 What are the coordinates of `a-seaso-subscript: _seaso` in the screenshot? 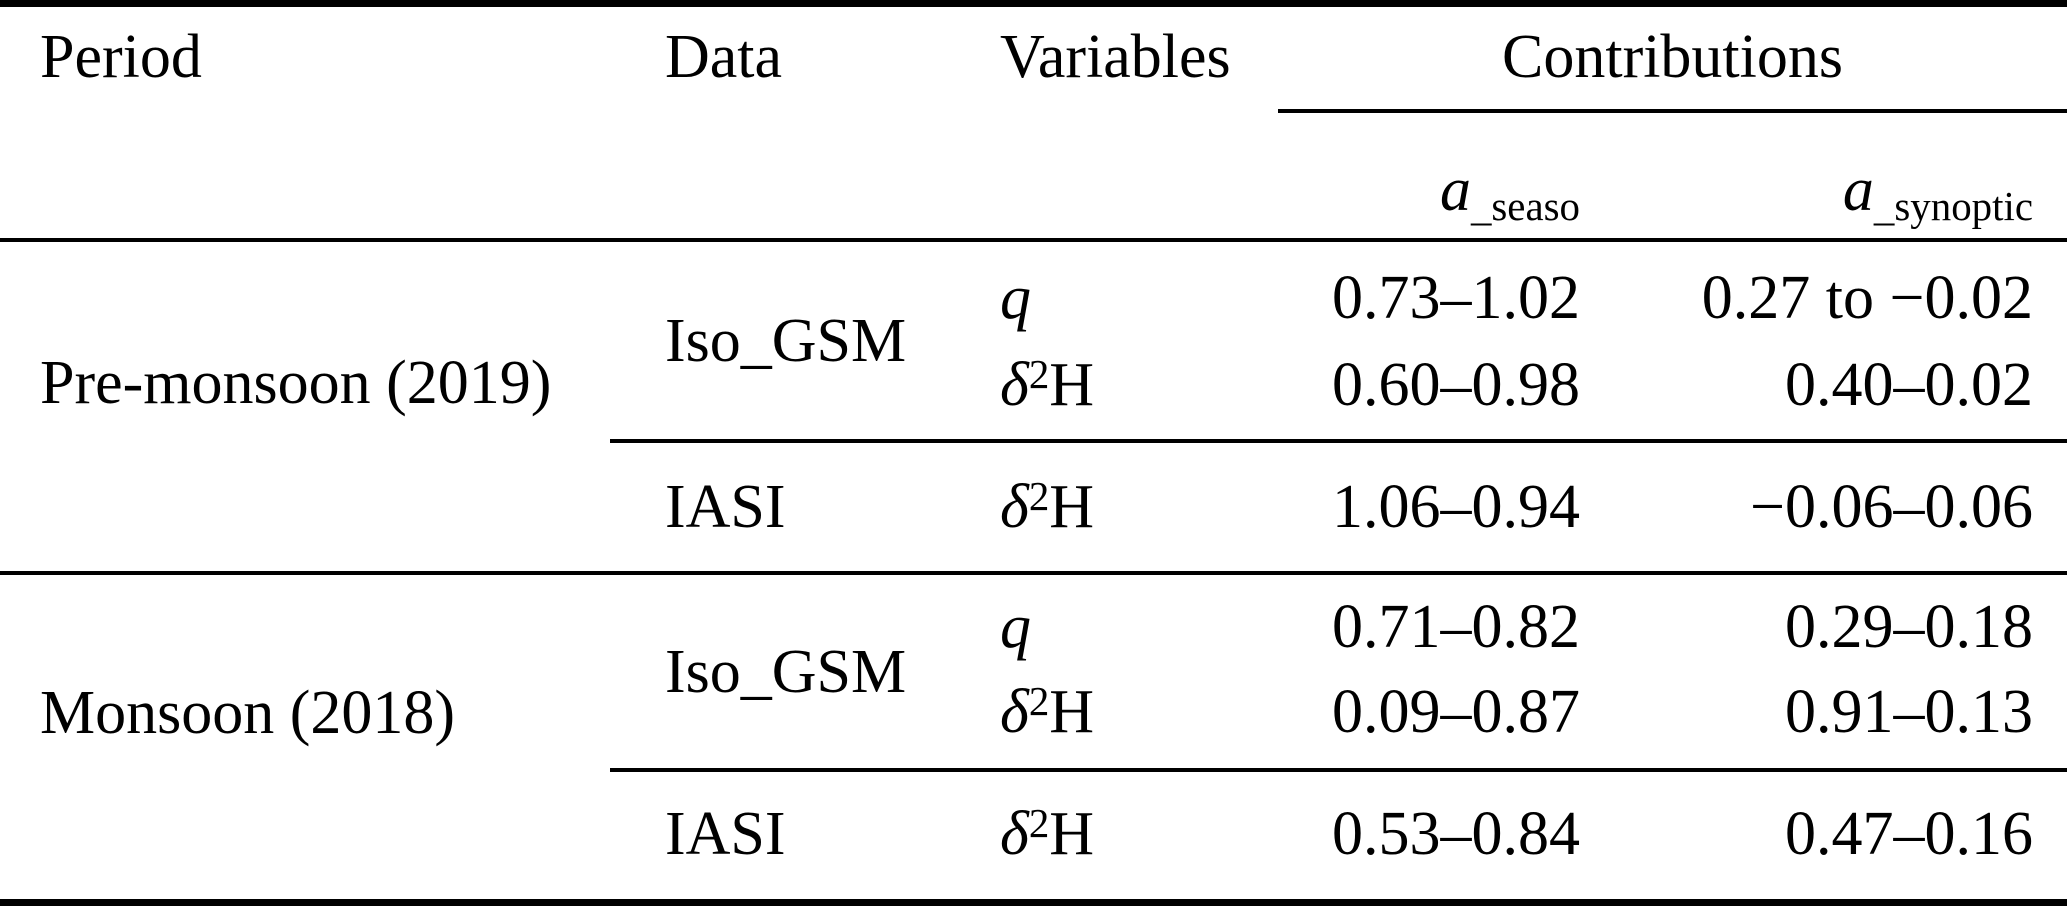 It's located at (1525, 206).